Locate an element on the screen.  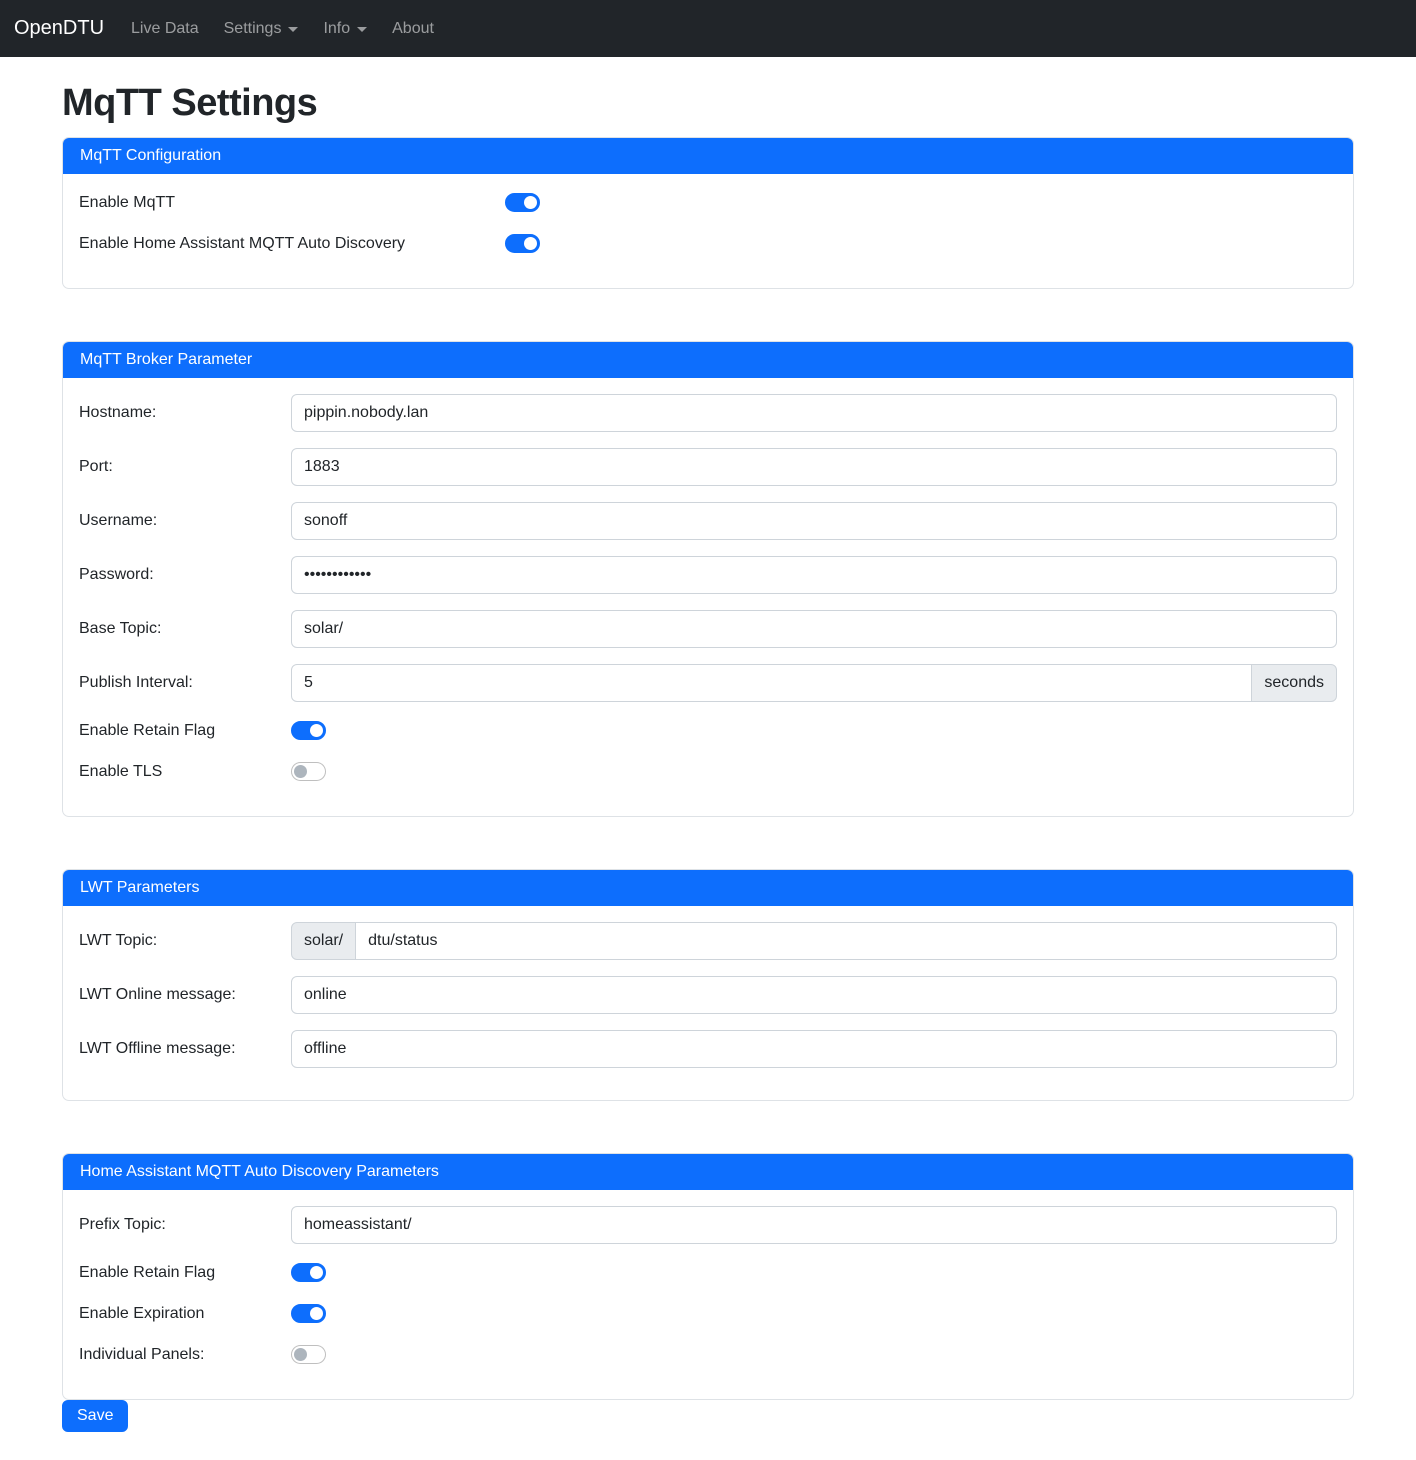
enable-mqtt-label: Enable MqTT is located at coordinates (127, 202).